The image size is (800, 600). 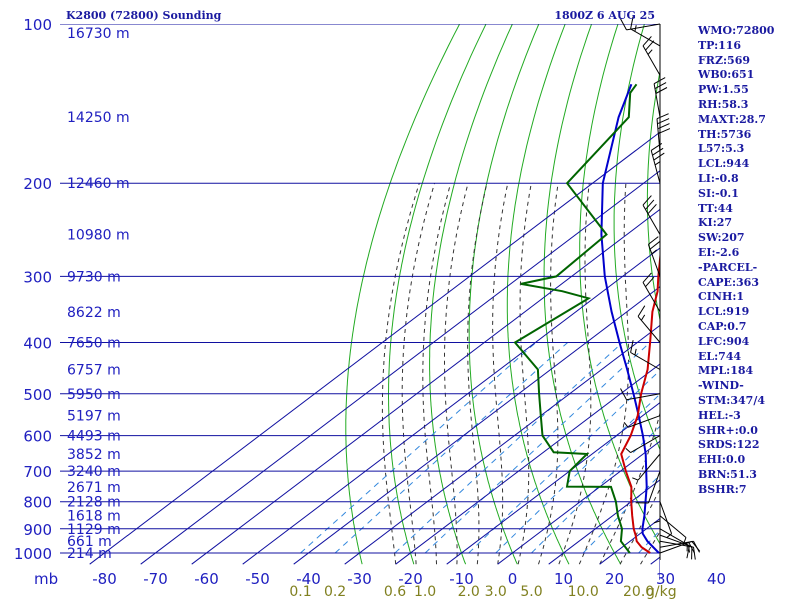 What do you see at coordinates (37, 472) in the screenshot?
I see `pressure-label: 700` at bounding box center [37, 472].